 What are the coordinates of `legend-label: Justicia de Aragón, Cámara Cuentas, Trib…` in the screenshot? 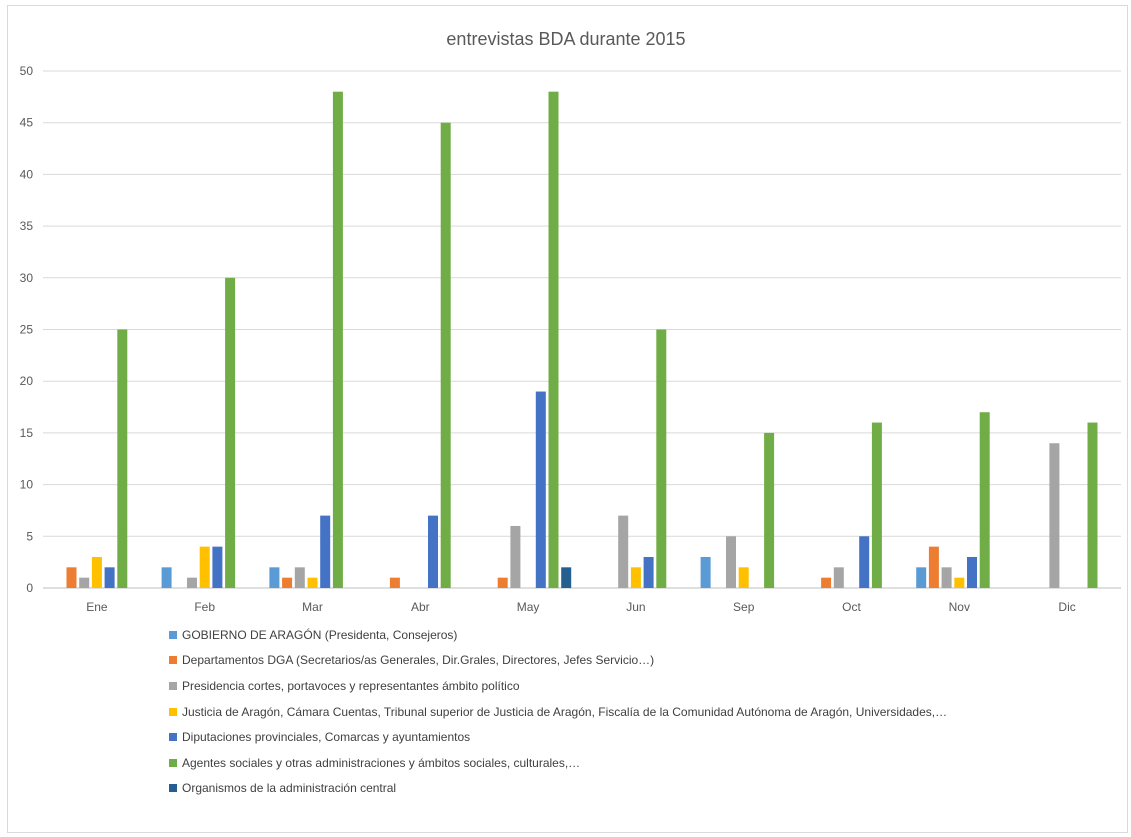 It's located at (565, 711).